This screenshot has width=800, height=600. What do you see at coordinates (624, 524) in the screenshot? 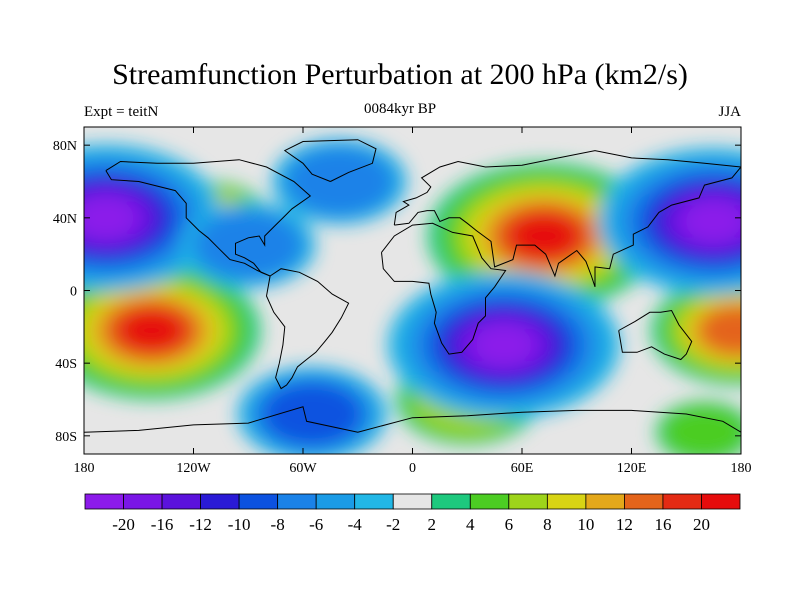
I see `colorbar-label: 12` at bounding box center [624, 524].